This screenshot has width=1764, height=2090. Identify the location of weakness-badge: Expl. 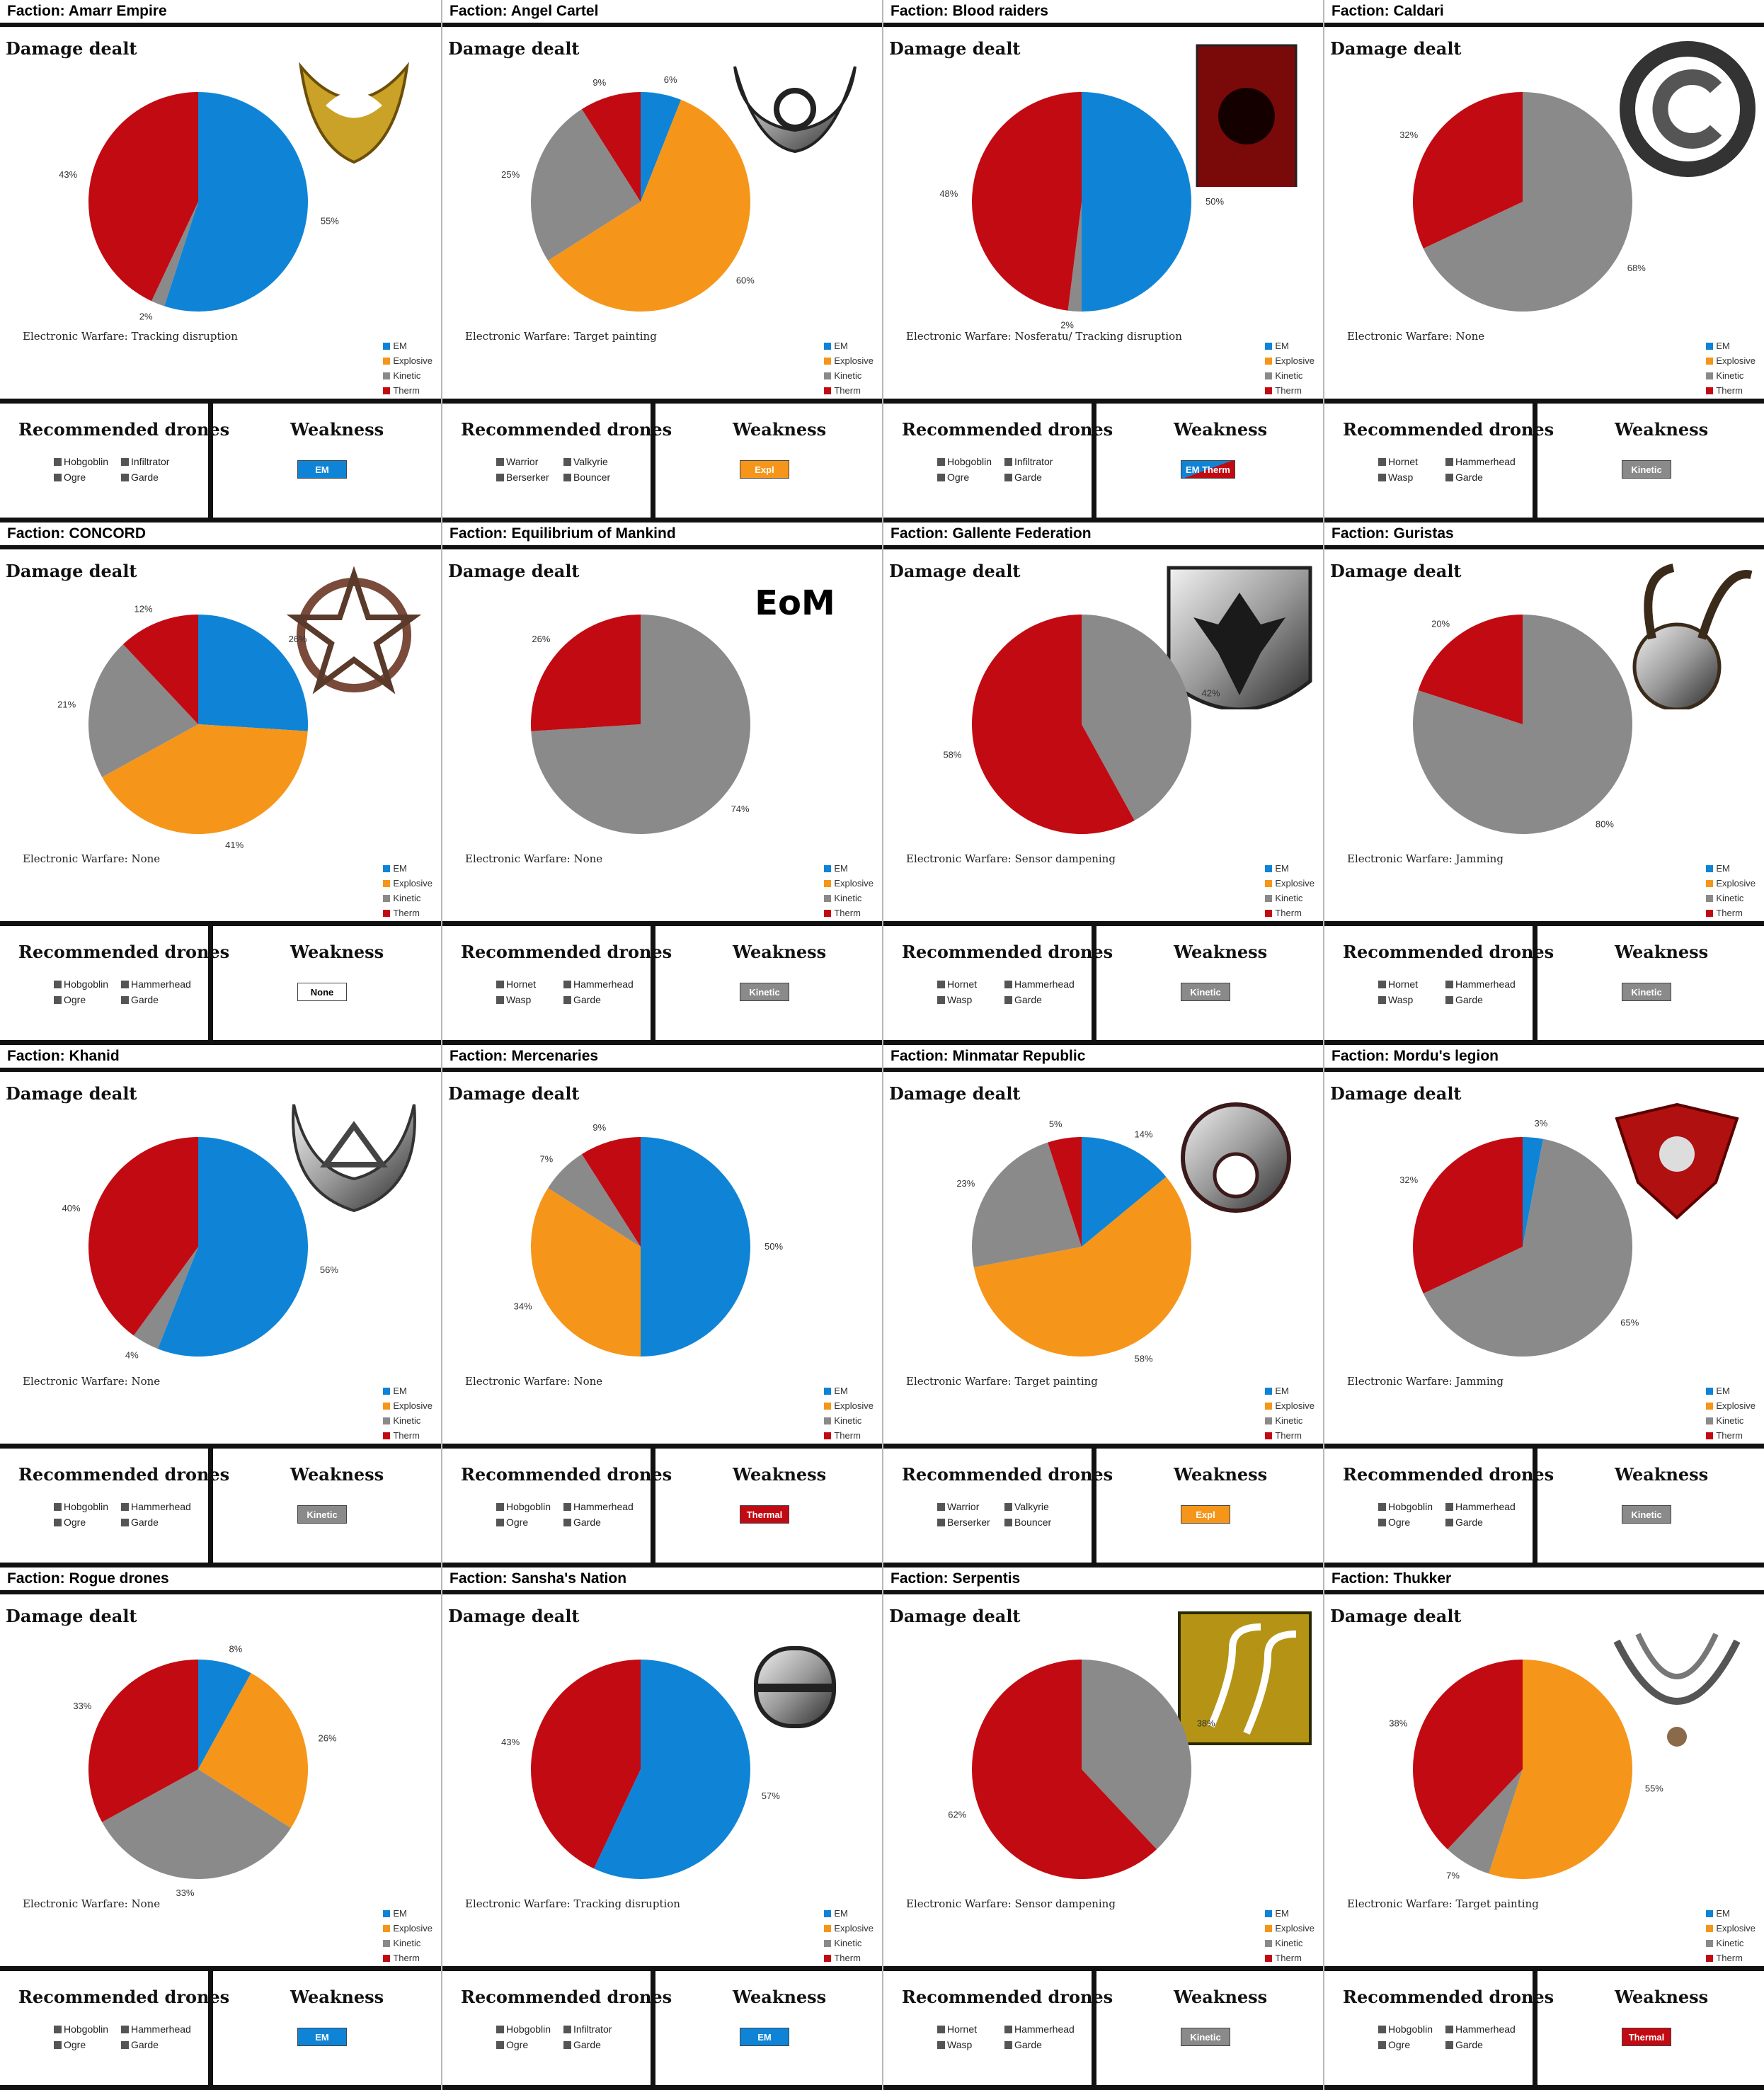
(764, 470).